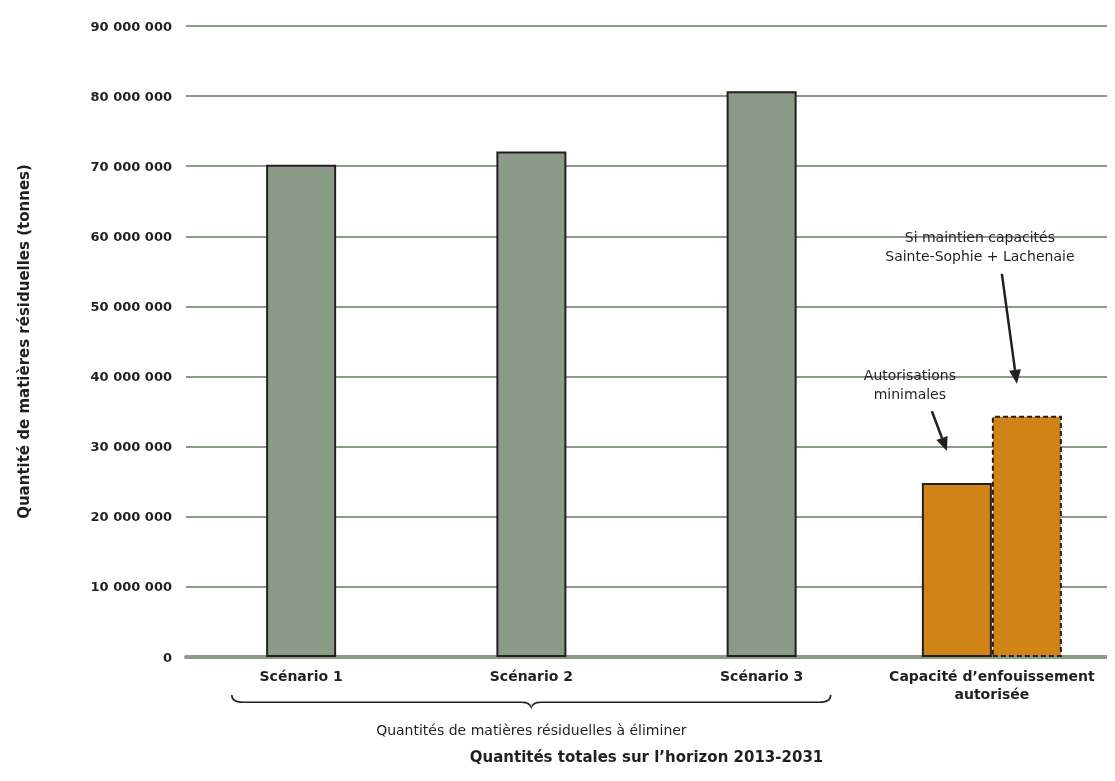 The height and width of the screenshot is (781, 1115). What do you see at coordinates (531, 730) in the screenshot?
I see `text: Quantités de matières résiduelles à éliminer` at bounding box center [531, 730].